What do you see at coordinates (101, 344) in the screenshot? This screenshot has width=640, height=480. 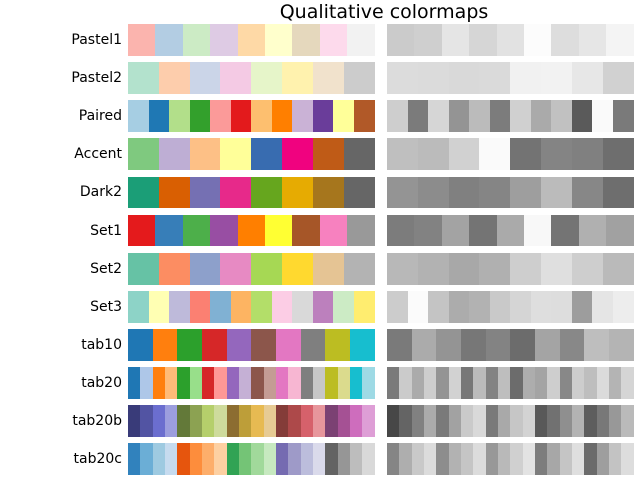 I see `colormap-label: tab10` at bounding box center [101, 344].